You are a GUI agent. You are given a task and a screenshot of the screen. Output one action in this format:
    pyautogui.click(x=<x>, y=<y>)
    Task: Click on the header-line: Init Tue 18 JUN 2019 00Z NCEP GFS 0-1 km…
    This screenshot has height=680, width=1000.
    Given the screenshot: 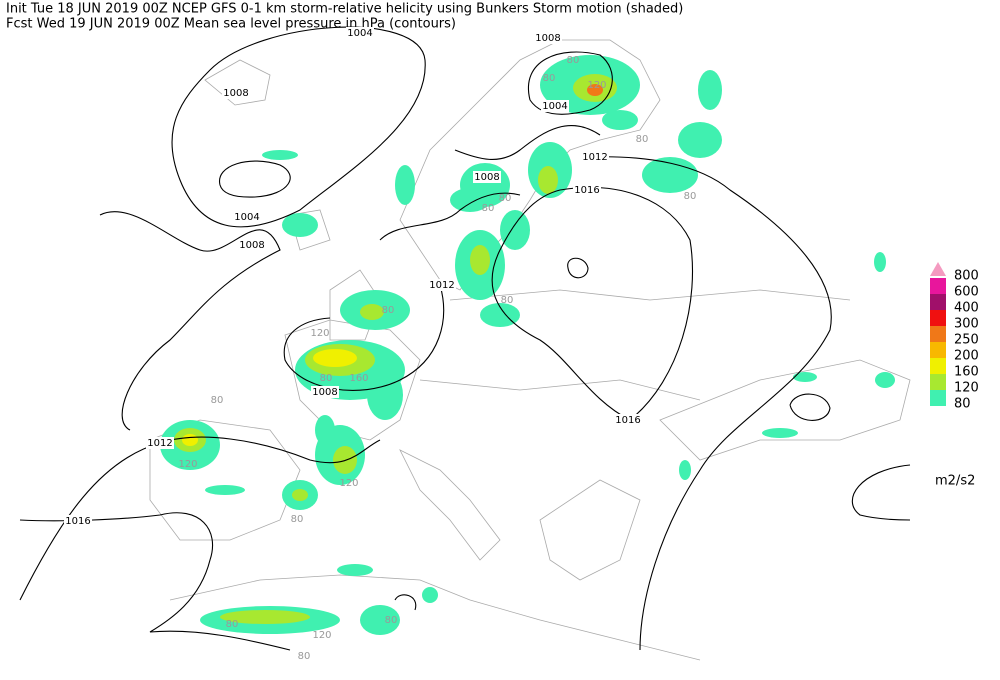 What is the action you would take?
    pyautogui.click(x=344, y=9)
    